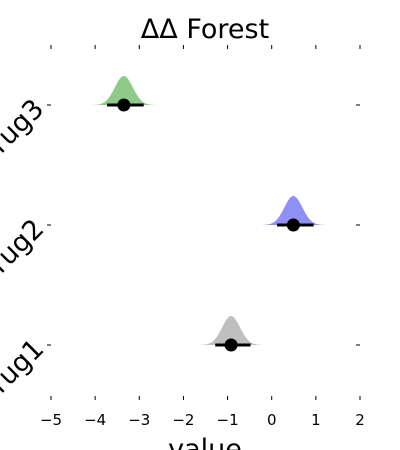 This screenshot has height=450, width=400. I want to click on distribution-drug1, so click(231, 330).